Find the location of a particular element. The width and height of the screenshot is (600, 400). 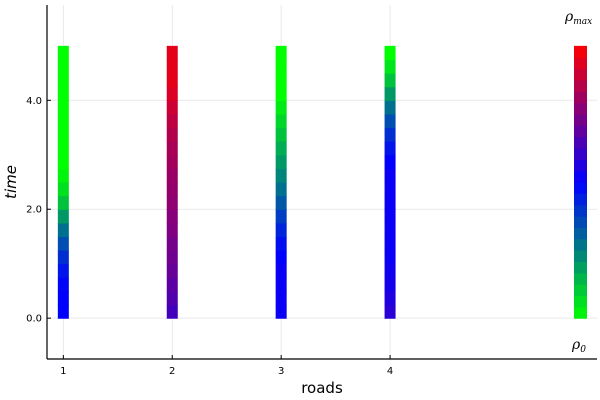

colorbar-max-subscript: max is located at coordinates (582, 22).